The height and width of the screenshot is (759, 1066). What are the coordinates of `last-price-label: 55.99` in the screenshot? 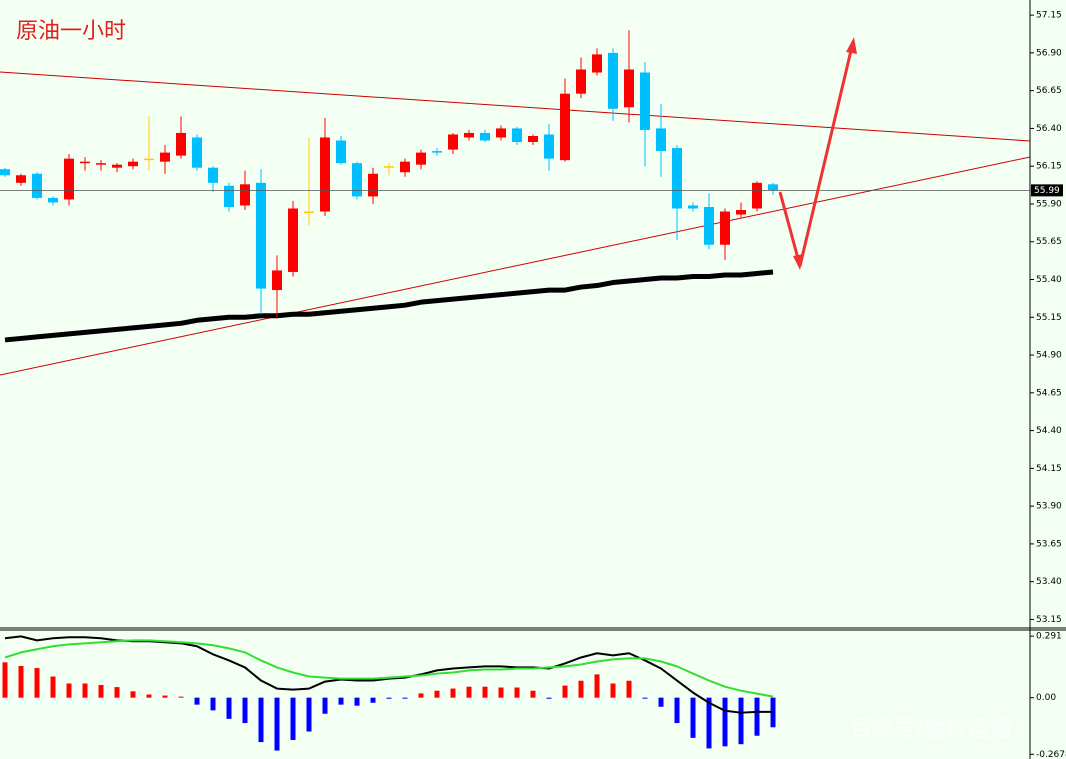 It's located at (1047, 191).